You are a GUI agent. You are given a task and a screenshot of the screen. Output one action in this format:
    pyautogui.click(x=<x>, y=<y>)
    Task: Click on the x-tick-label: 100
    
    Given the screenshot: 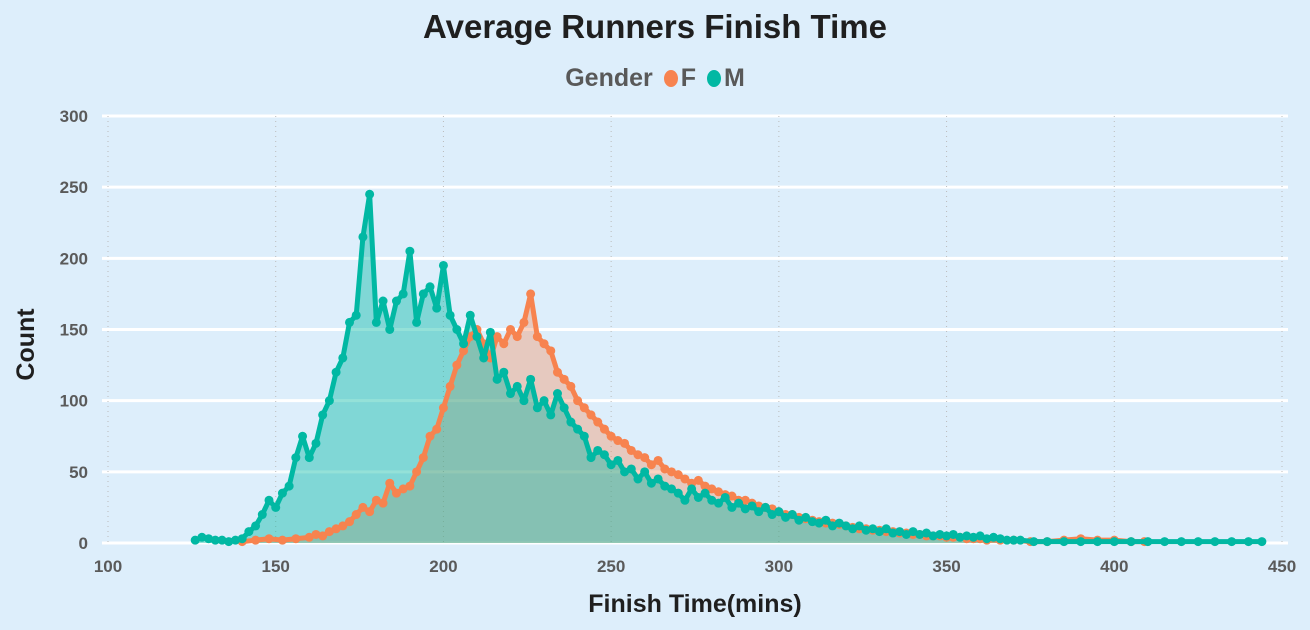 What is the action you would take?
    pyautogui.click(x=108, y=566)
    